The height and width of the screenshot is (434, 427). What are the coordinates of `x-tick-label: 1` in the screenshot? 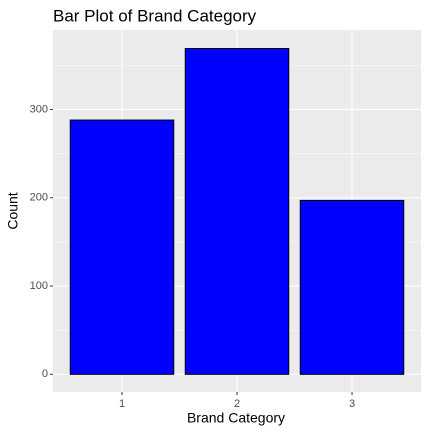 It's located at (122, 404).